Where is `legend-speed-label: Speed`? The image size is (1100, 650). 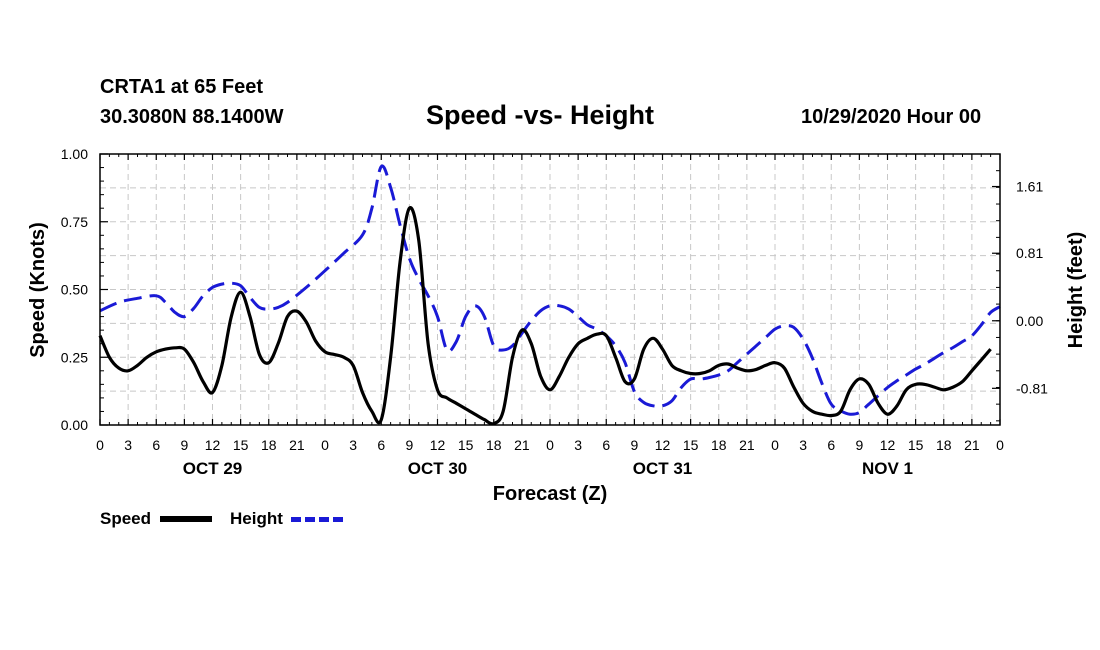 legend-speed-label: Speed is located at coordinates (126, 518).